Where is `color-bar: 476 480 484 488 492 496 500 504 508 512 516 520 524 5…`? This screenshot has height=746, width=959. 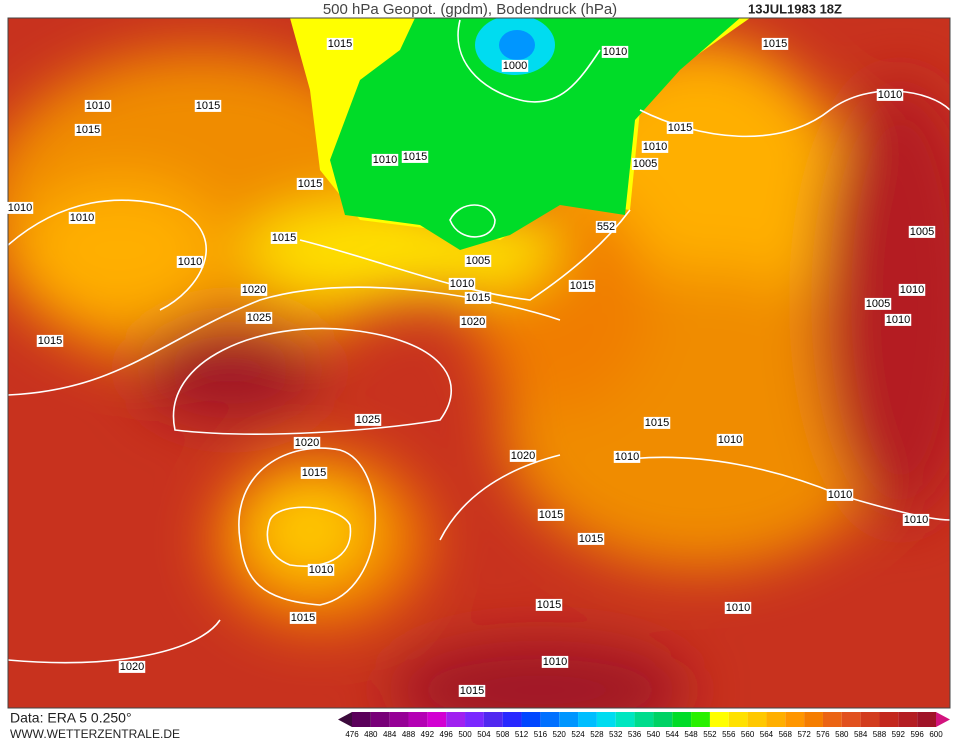 color-bar: 476 480 484 488 492 496 500 504 508 512 516 520 524 5… is located at coordinates (644, 725).